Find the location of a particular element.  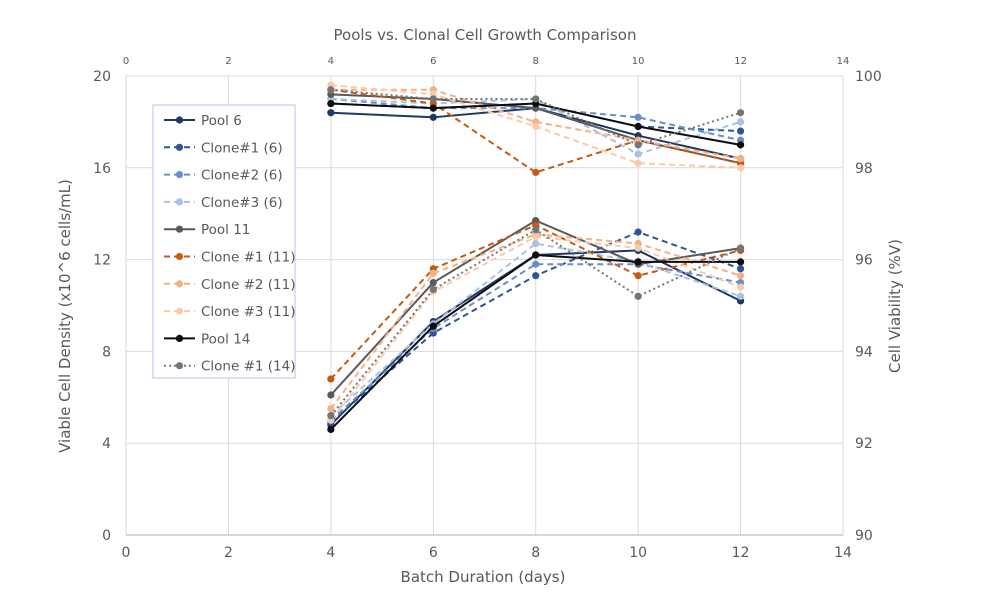

y2-tick-label: 96 is located at coordinates (864, 261).